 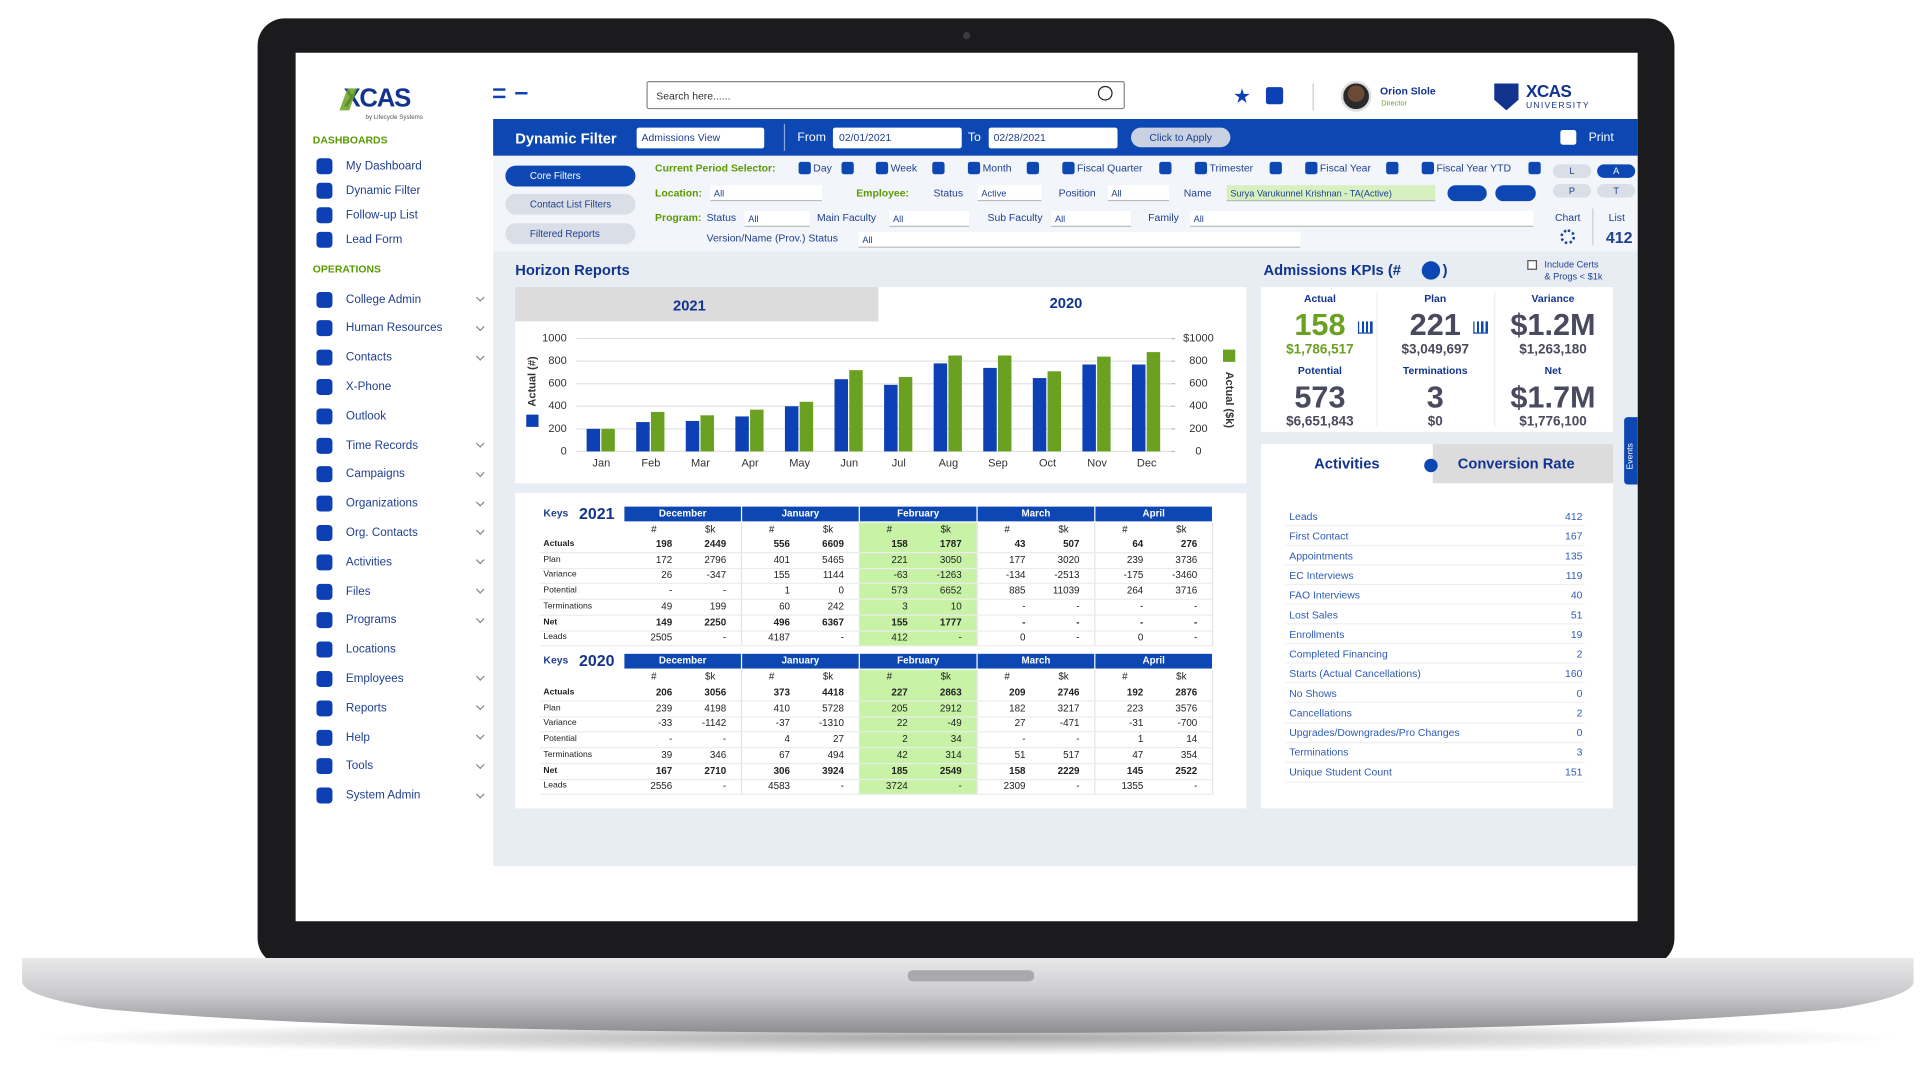 I want to click on sidebar-item: Outlook, so click(x=366, y=416).